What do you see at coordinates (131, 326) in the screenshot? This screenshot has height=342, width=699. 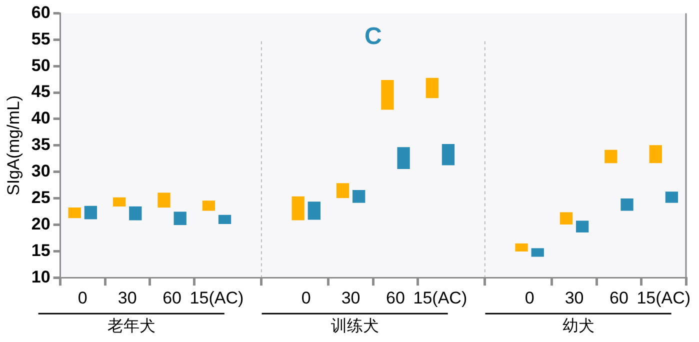 I see `text: 老年犬` at bounding box center [131, 326].